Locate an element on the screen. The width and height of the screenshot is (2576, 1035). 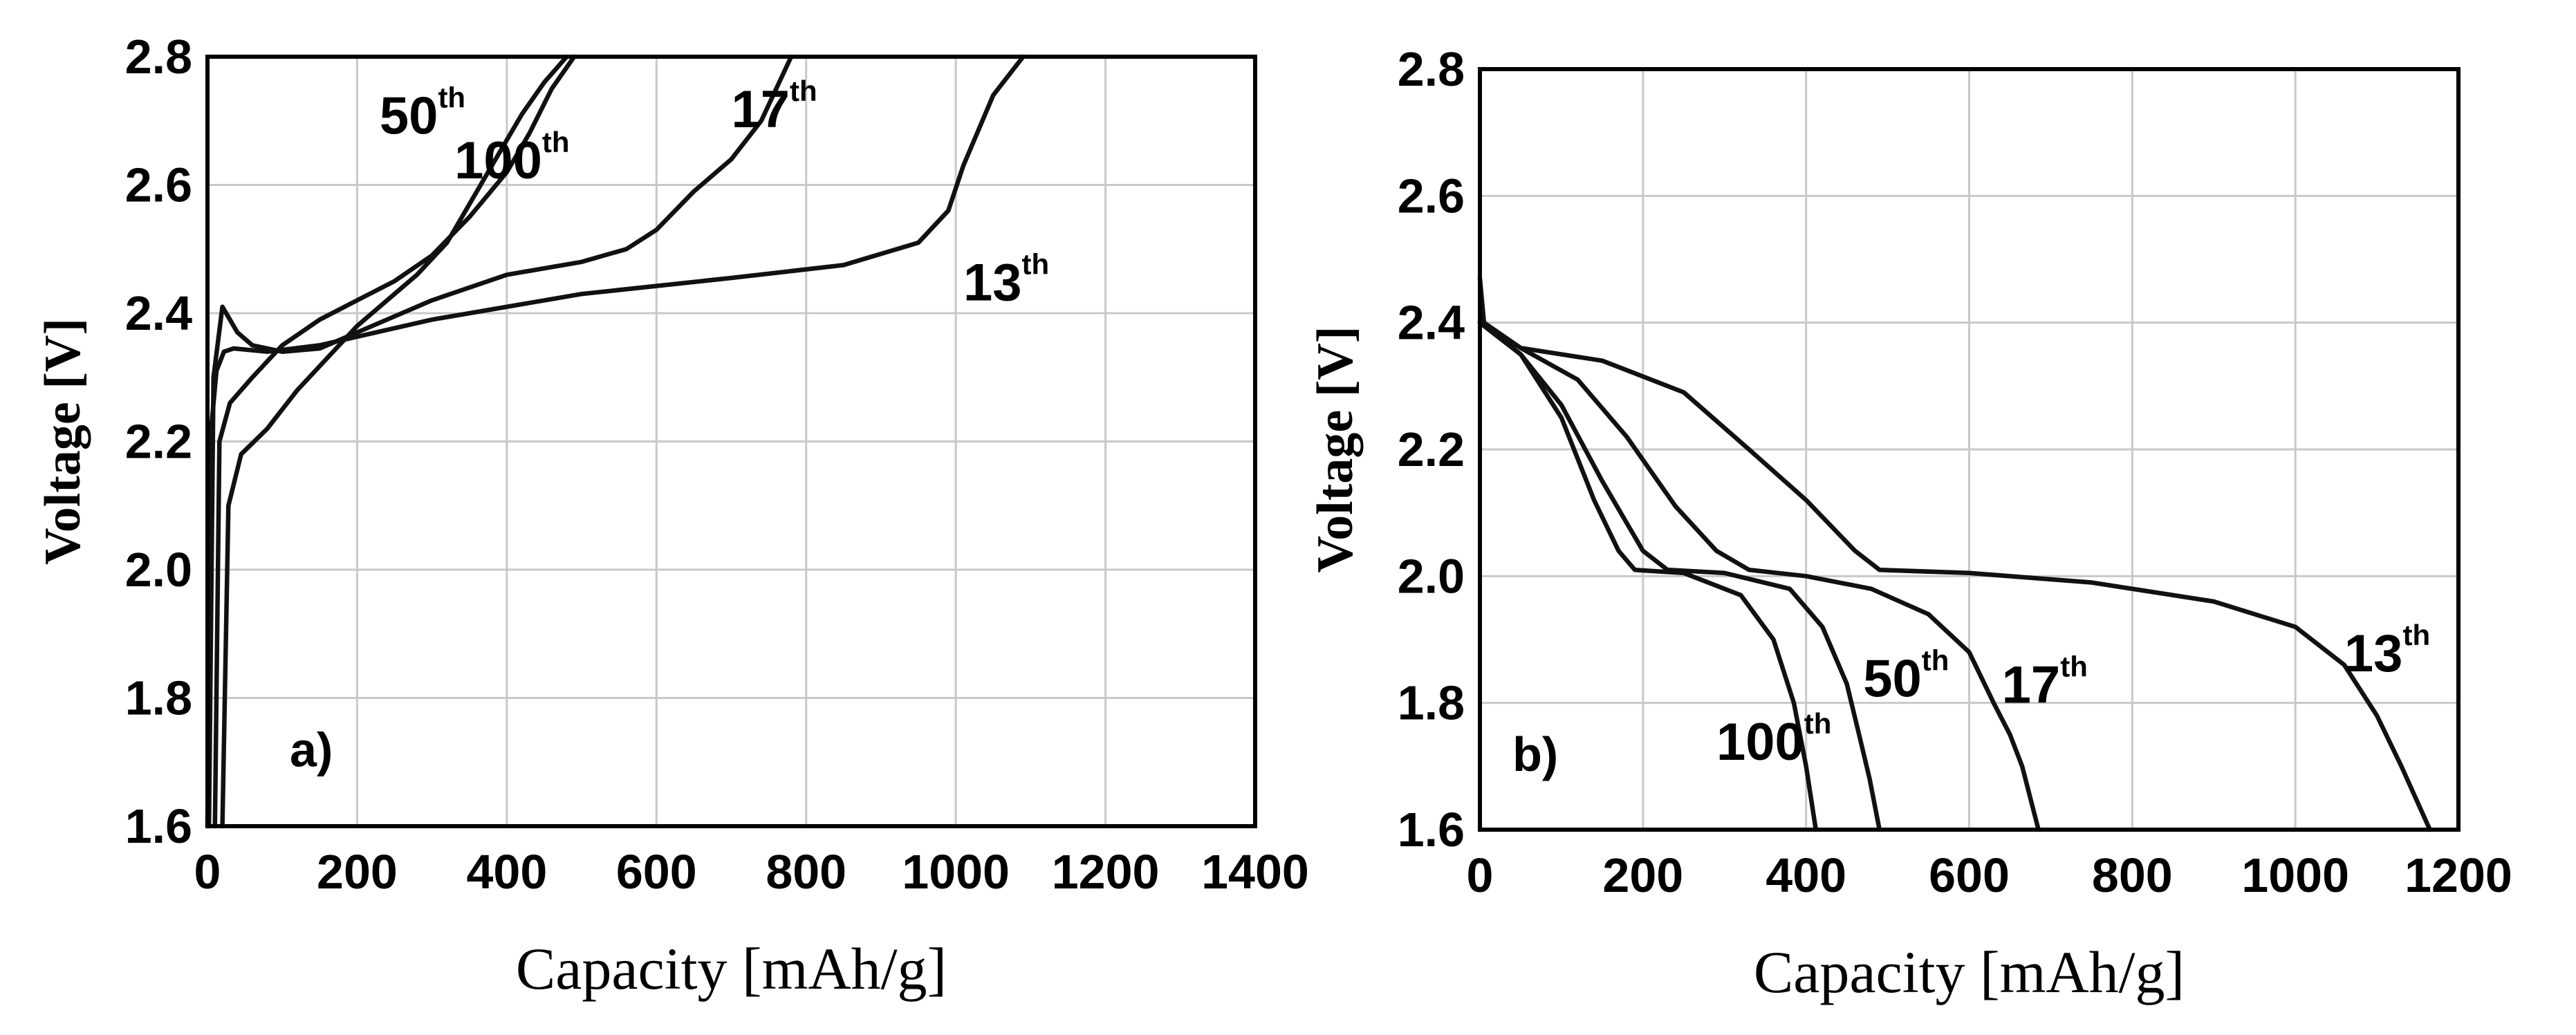
panel-a-y-tick-label: 1.6 is located at coordinates (158, 826).